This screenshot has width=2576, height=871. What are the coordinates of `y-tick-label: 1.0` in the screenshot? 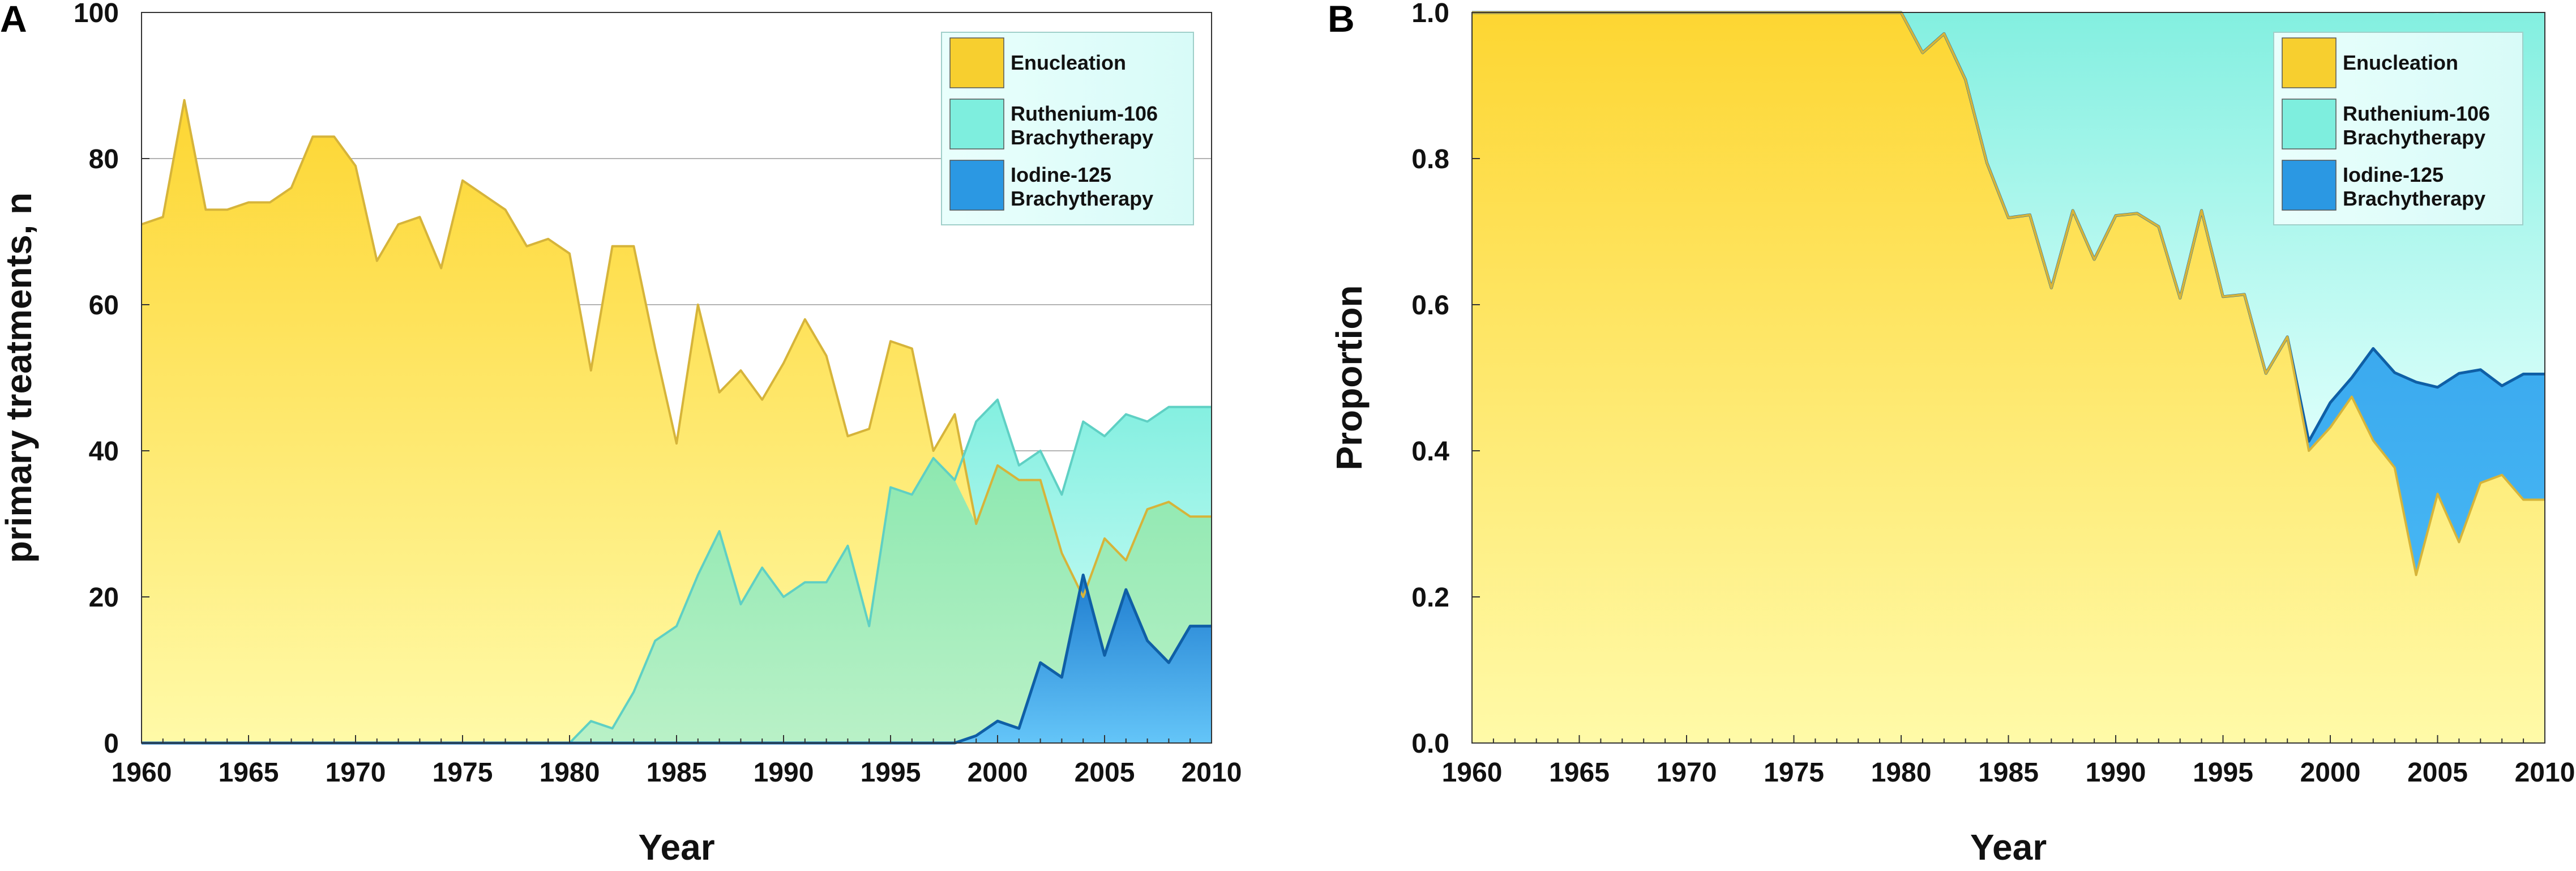 It's located at (1430, 14).